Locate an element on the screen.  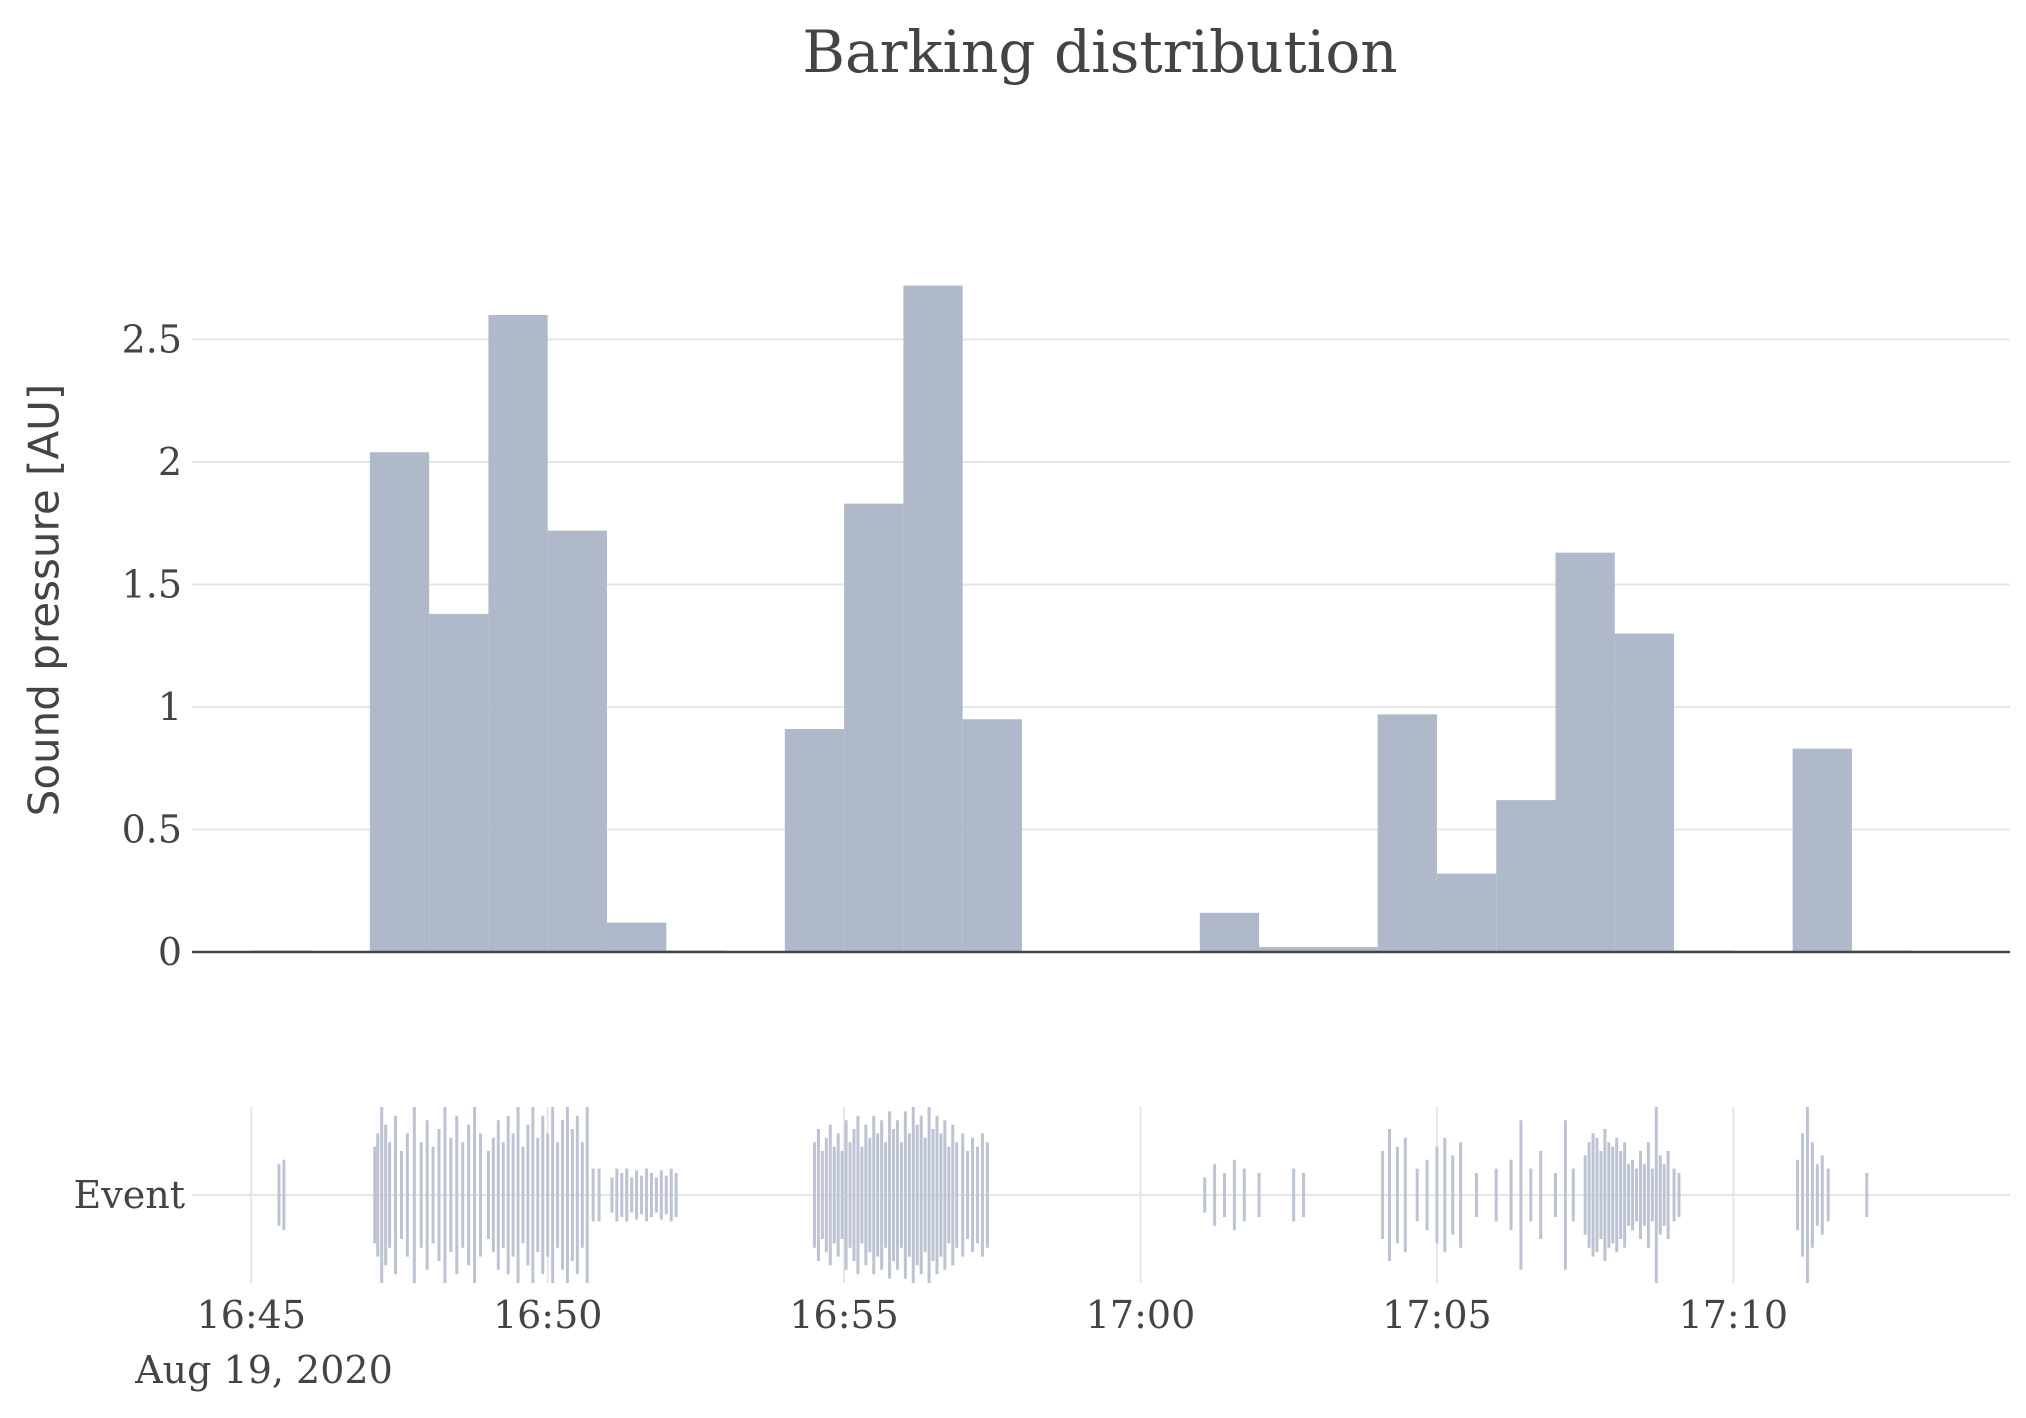
x-tick-label: 16:50 is located at coordinates (548, 1315).